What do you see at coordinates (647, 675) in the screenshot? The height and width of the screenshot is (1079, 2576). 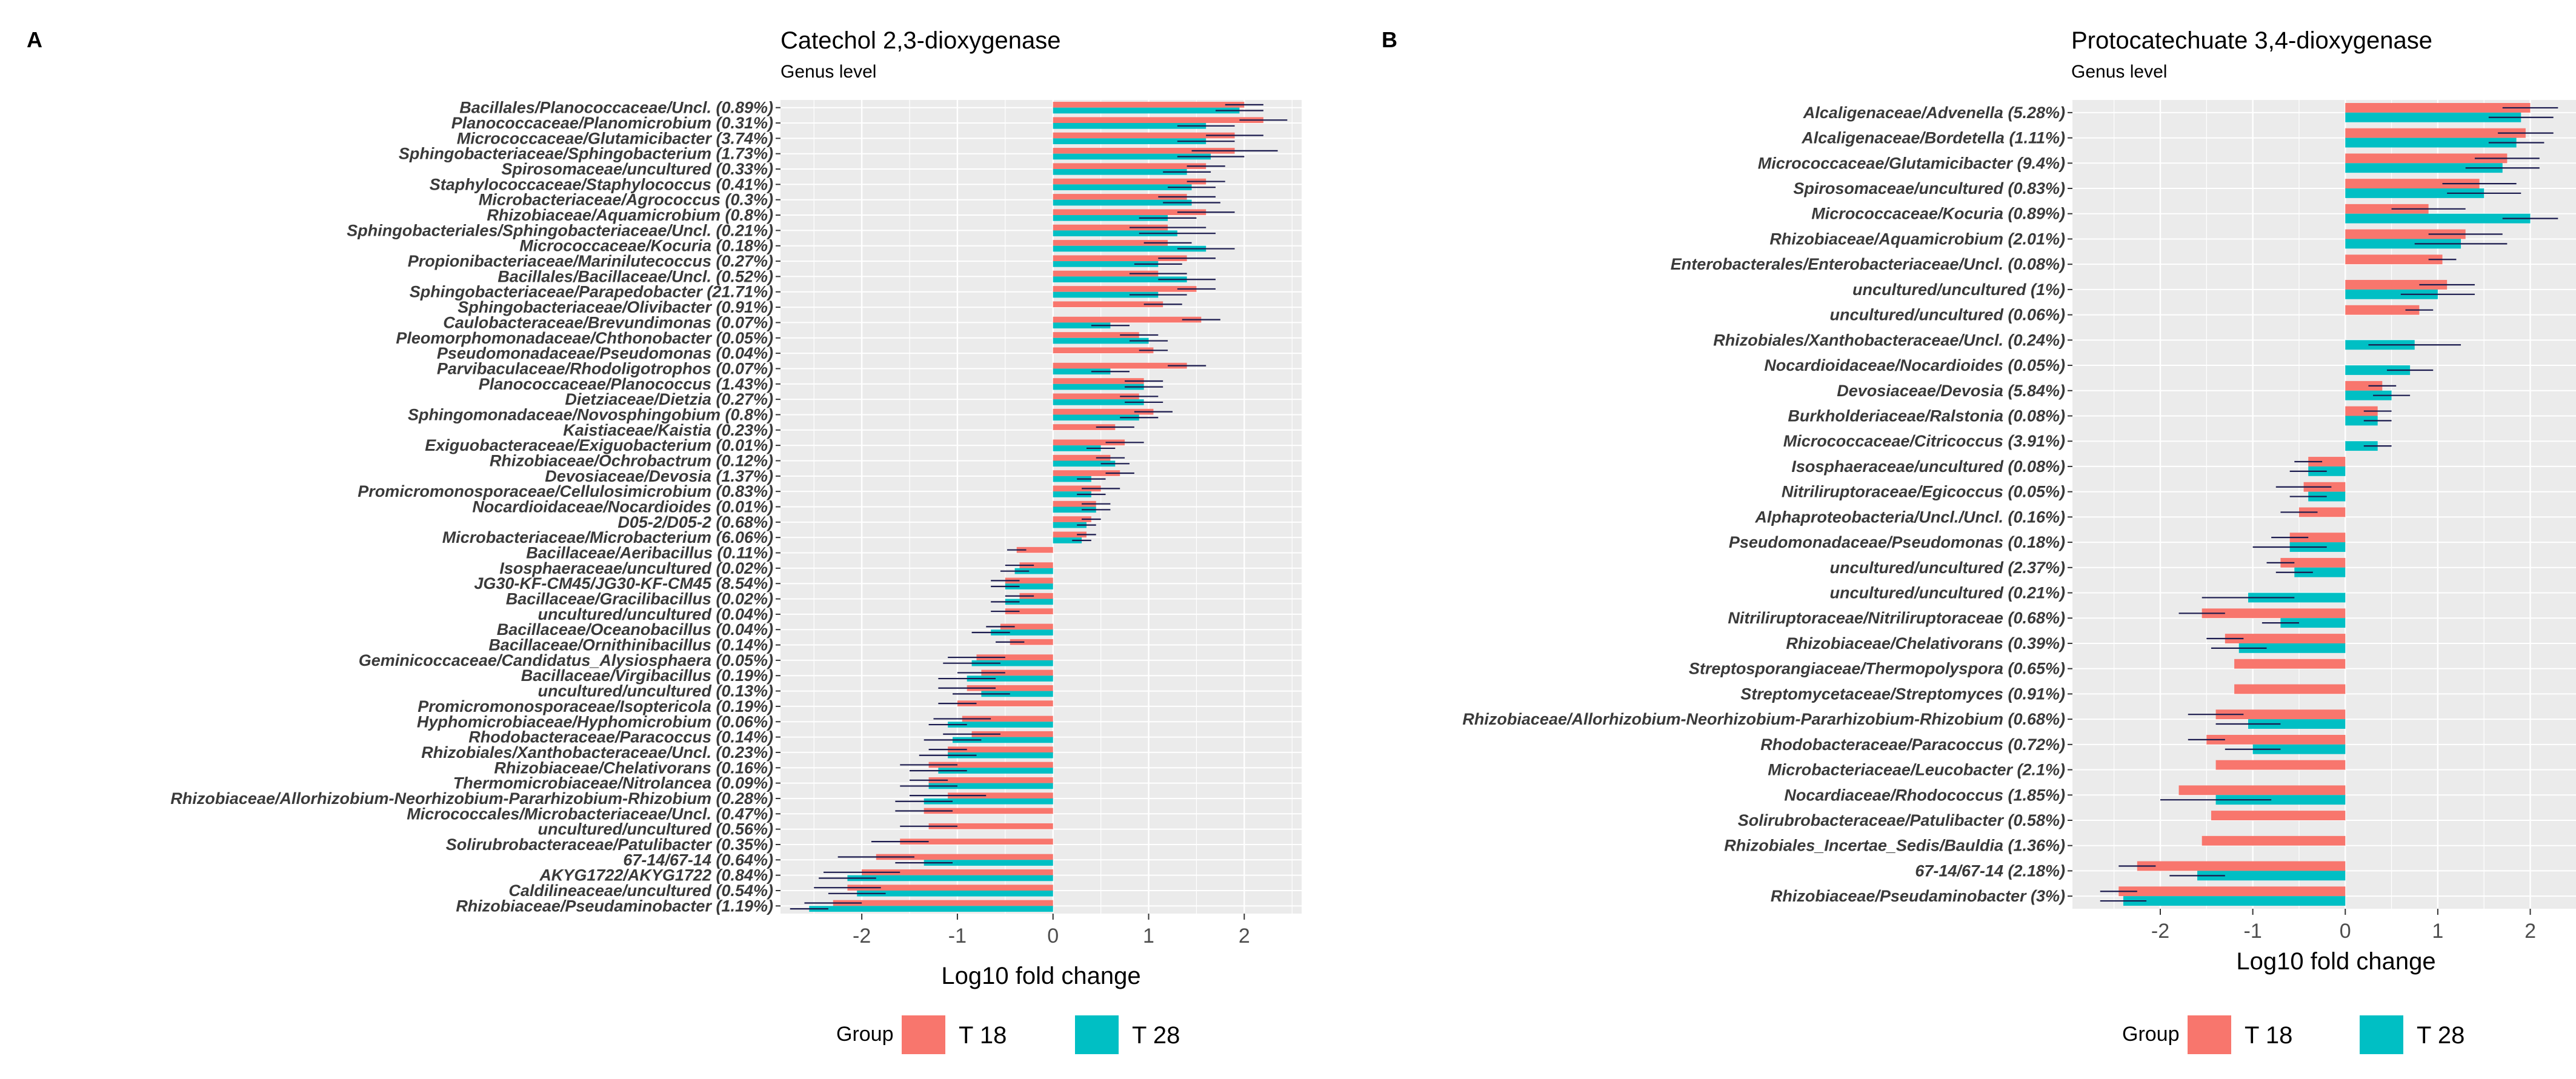 I see `category-label-a: Bacillaceae/Virgibacillus (0.19%)` at bounding box center [647, 675].